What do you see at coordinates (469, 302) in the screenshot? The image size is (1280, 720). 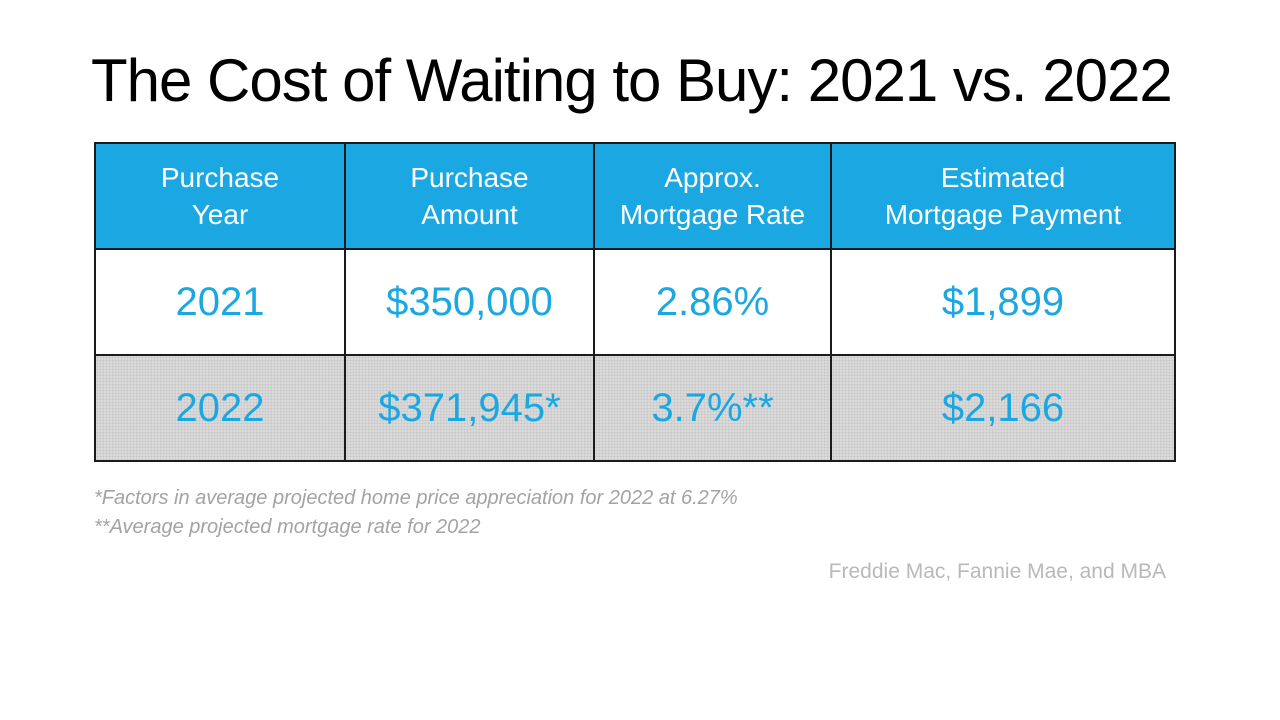 I see `cell-2021-amount: $350,000` at bounding box center [469, 302].